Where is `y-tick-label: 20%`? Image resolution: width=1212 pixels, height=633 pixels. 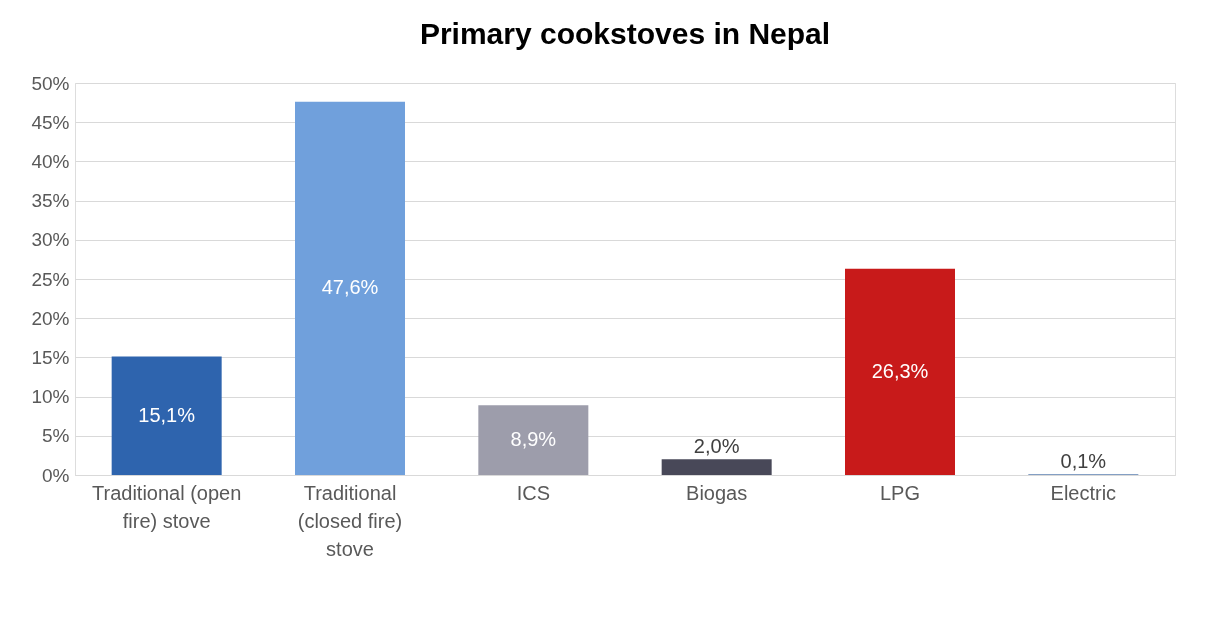 y-tick-label: 20% is located at coordinates (50, 318).